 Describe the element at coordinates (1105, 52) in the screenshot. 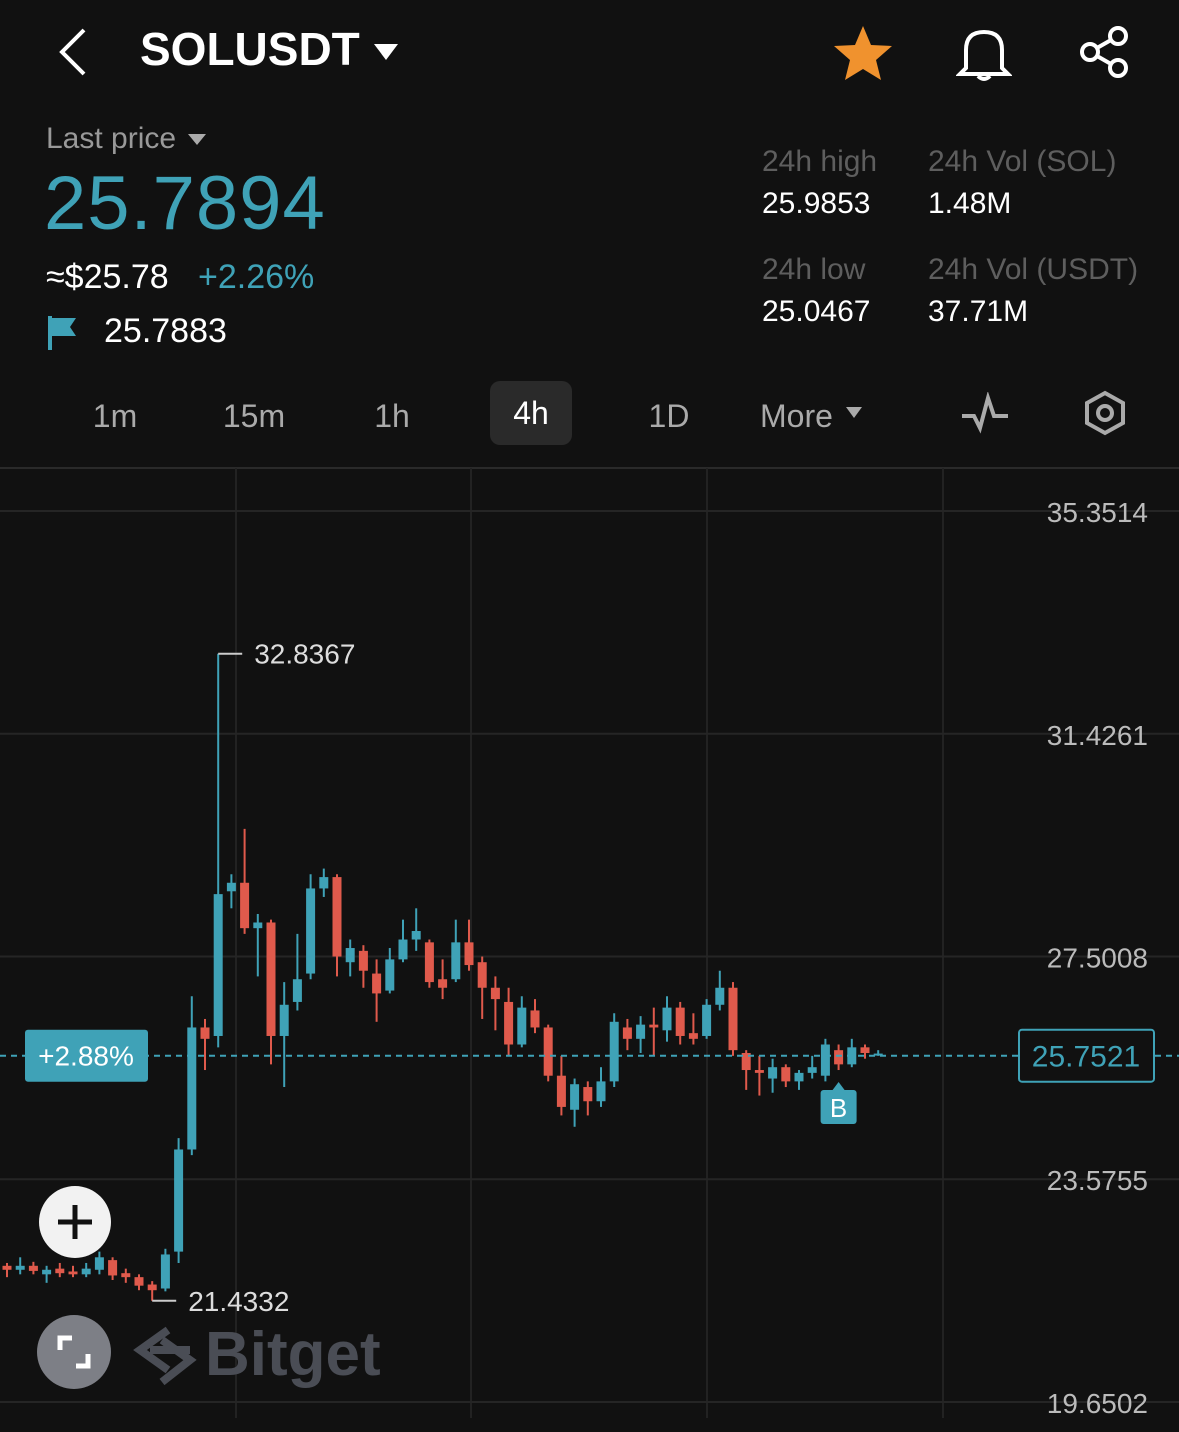

I see `share-button` at that location.